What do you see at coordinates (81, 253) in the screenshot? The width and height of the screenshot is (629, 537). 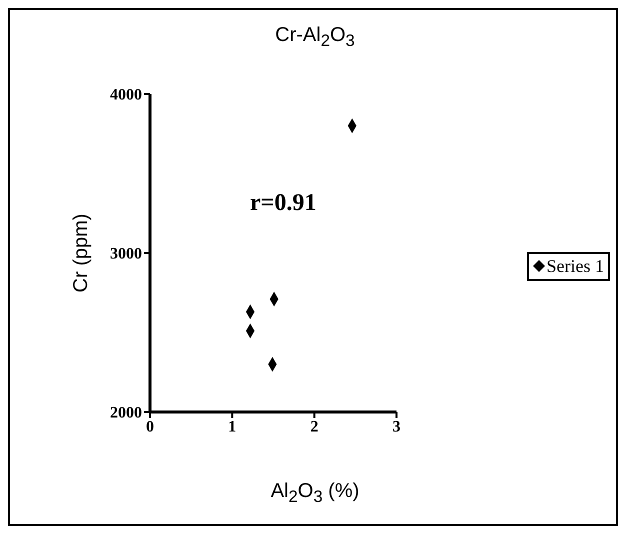 I see `y-axis-title: Cr (ppm)` at bounding box center [81, 253].